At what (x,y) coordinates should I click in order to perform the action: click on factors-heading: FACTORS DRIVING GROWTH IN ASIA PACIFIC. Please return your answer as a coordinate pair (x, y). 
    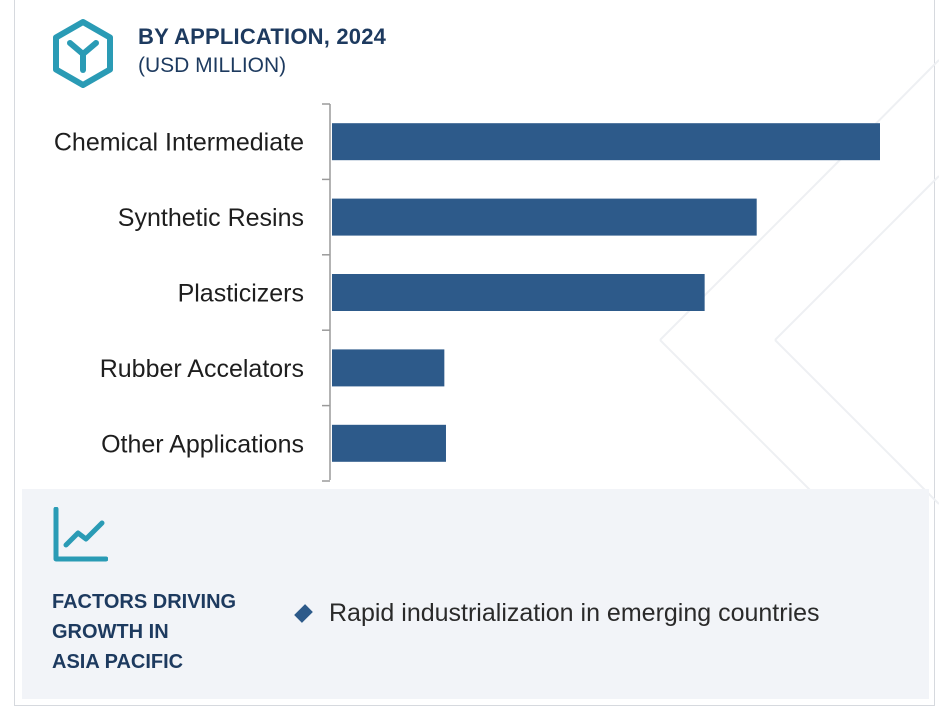
    Looking at the image, I should click on (167, 632).